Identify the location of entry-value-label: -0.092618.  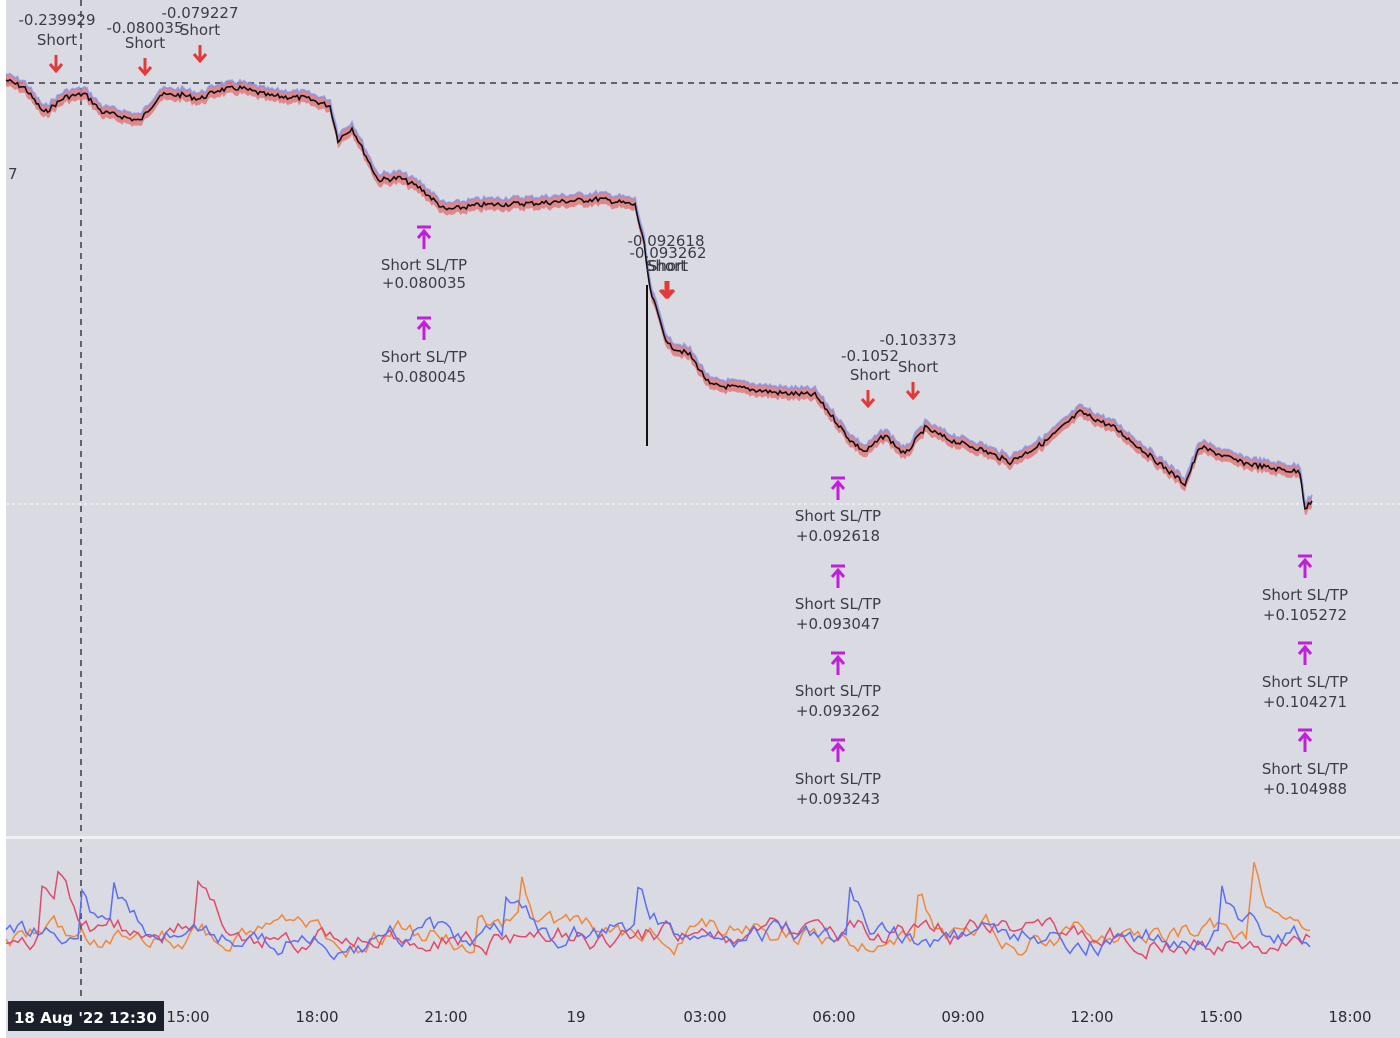
(666, 241).